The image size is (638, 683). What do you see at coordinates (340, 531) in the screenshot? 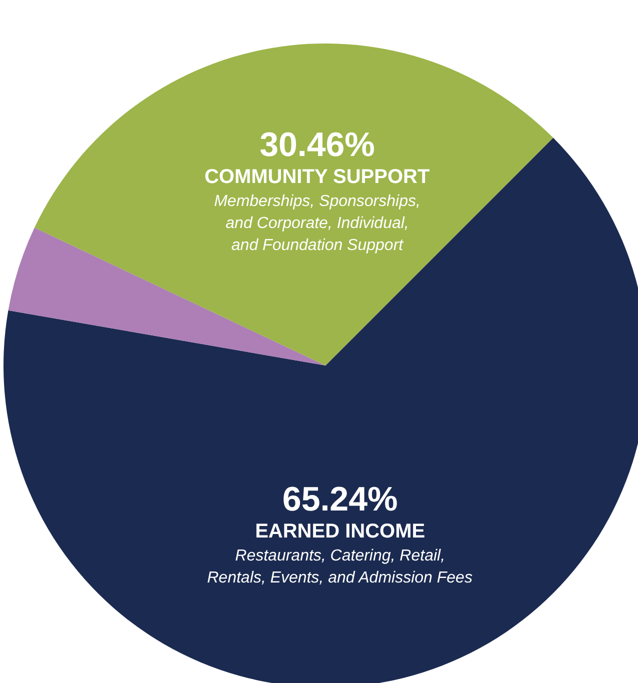
I see `slice-label: EARNED INCOME` at bounding box center [340, 531].